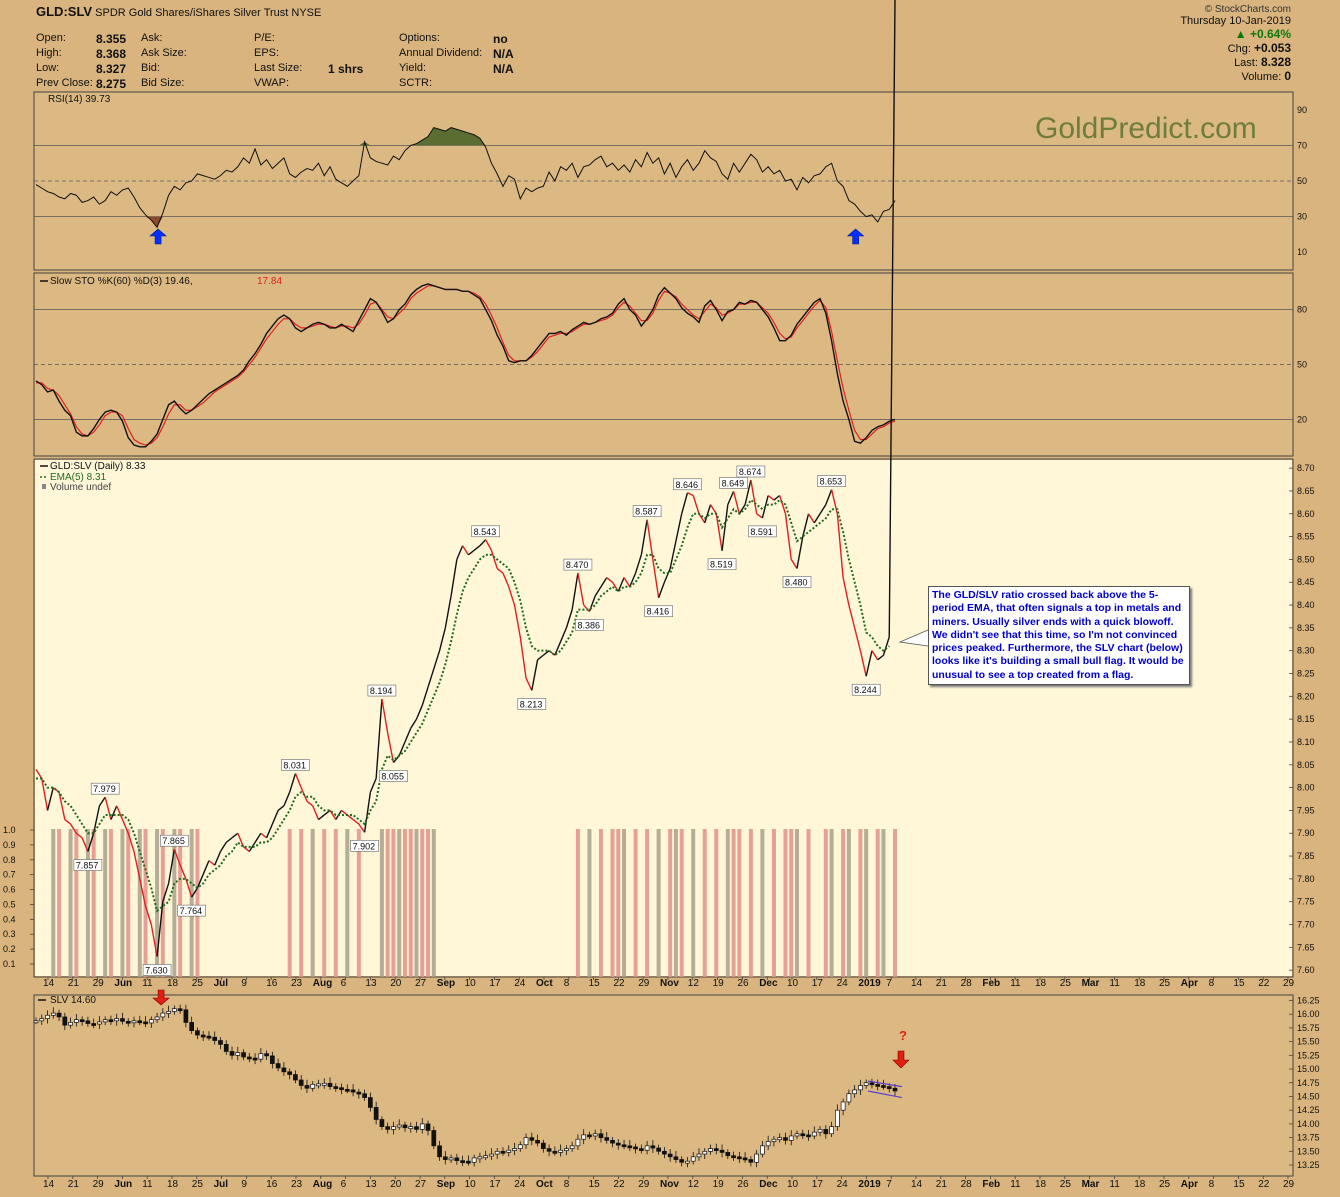  Describe the element at coordinates (78, 477) in the screenshot. I see `ema-legend: EMA(5) 8.31` at that location.